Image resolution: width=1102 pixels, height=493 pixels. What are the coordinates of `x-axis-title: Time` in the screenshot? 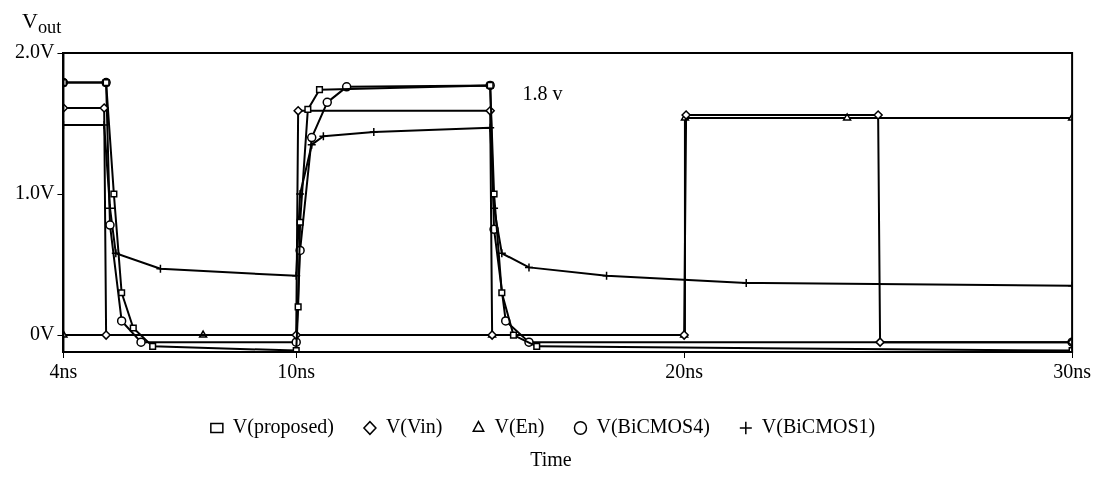 It's located at (551, 459).